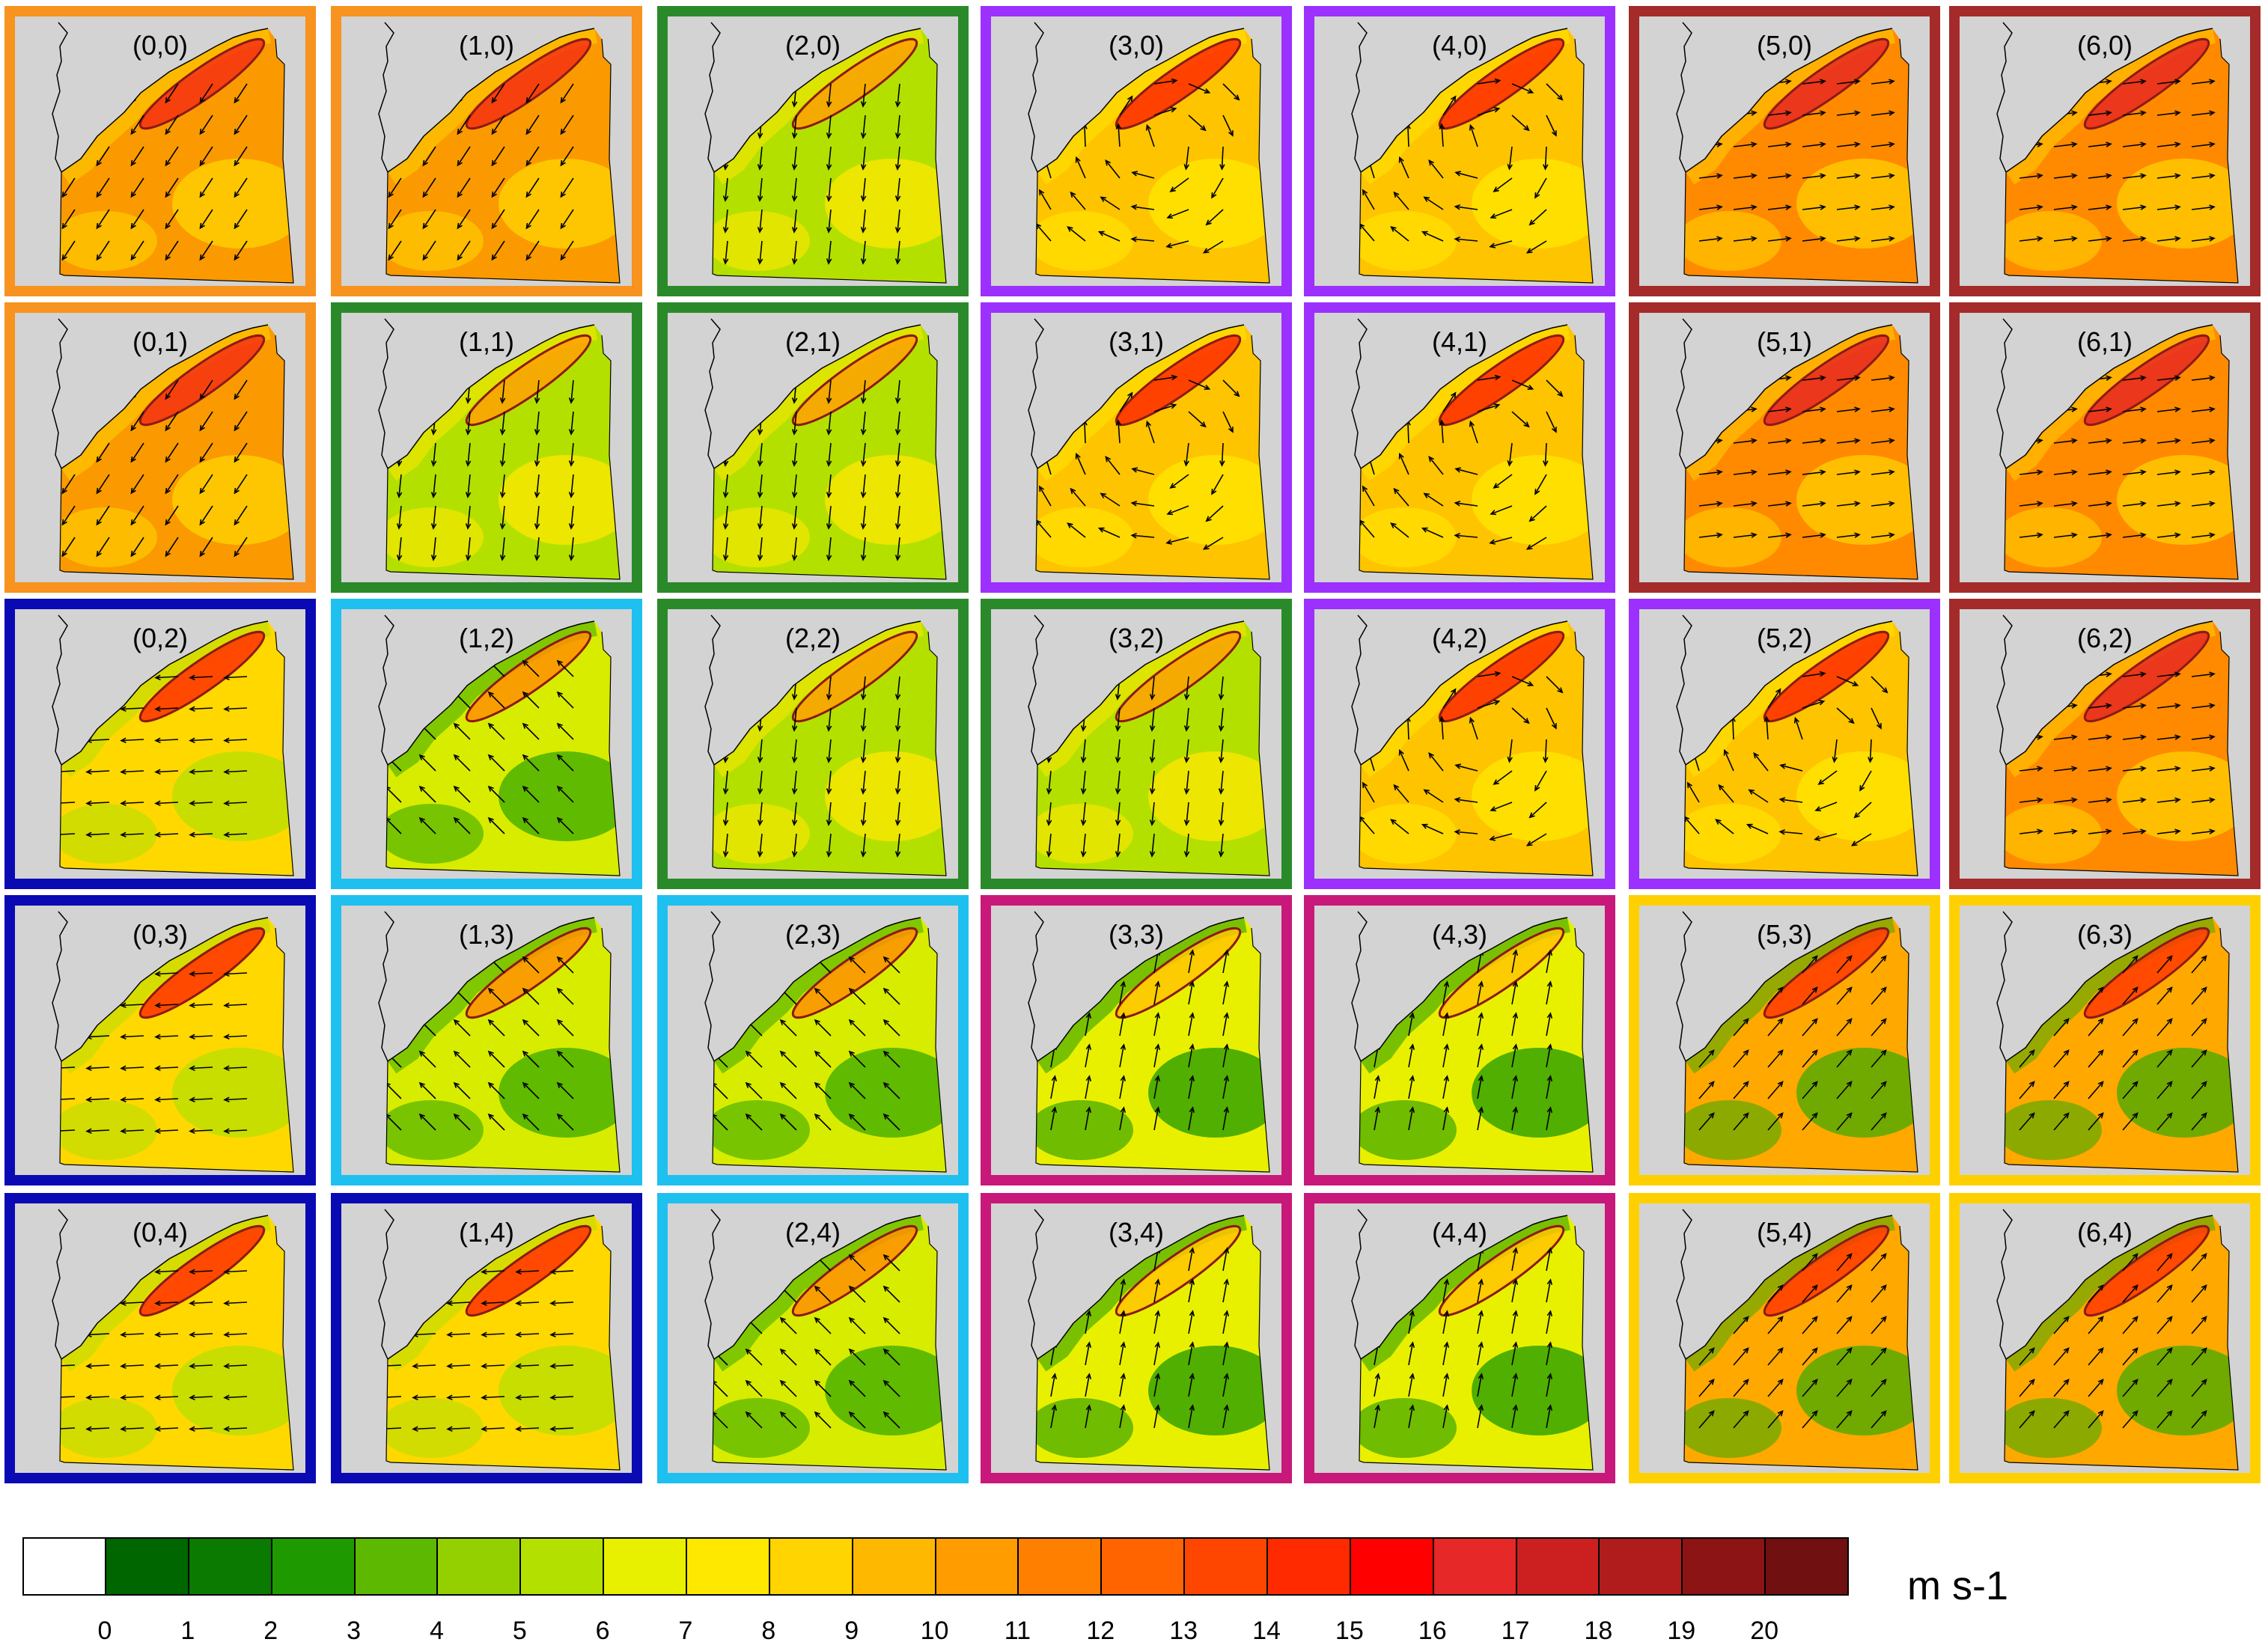  What do you see at coordinates (813, 342) in the screenshot?
I see `panel-label: (2,1)` at bounding box center [813, 342].